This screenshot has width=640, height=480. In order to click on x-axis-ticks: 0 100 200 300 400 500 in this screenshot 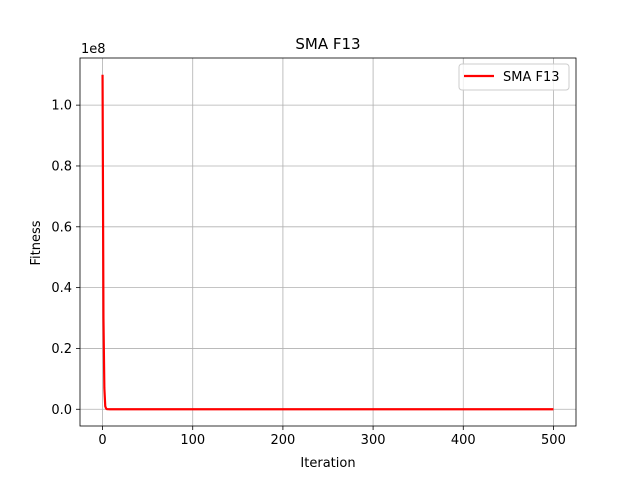, I will do `click(332, 437)`.